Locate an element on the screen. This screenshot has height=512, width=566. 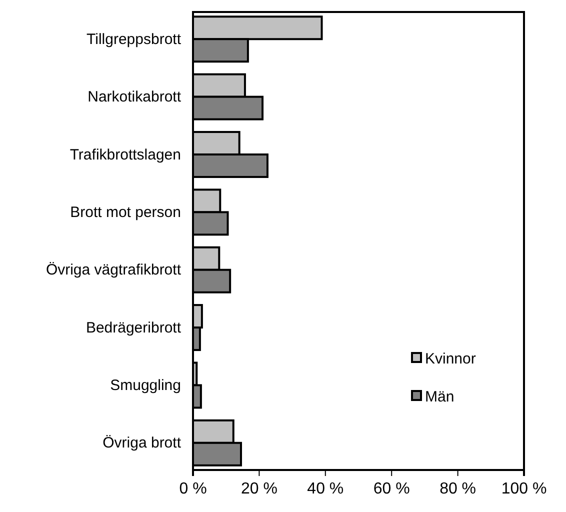
legend-label: Kvinnor is located at coordinates (450, 359).